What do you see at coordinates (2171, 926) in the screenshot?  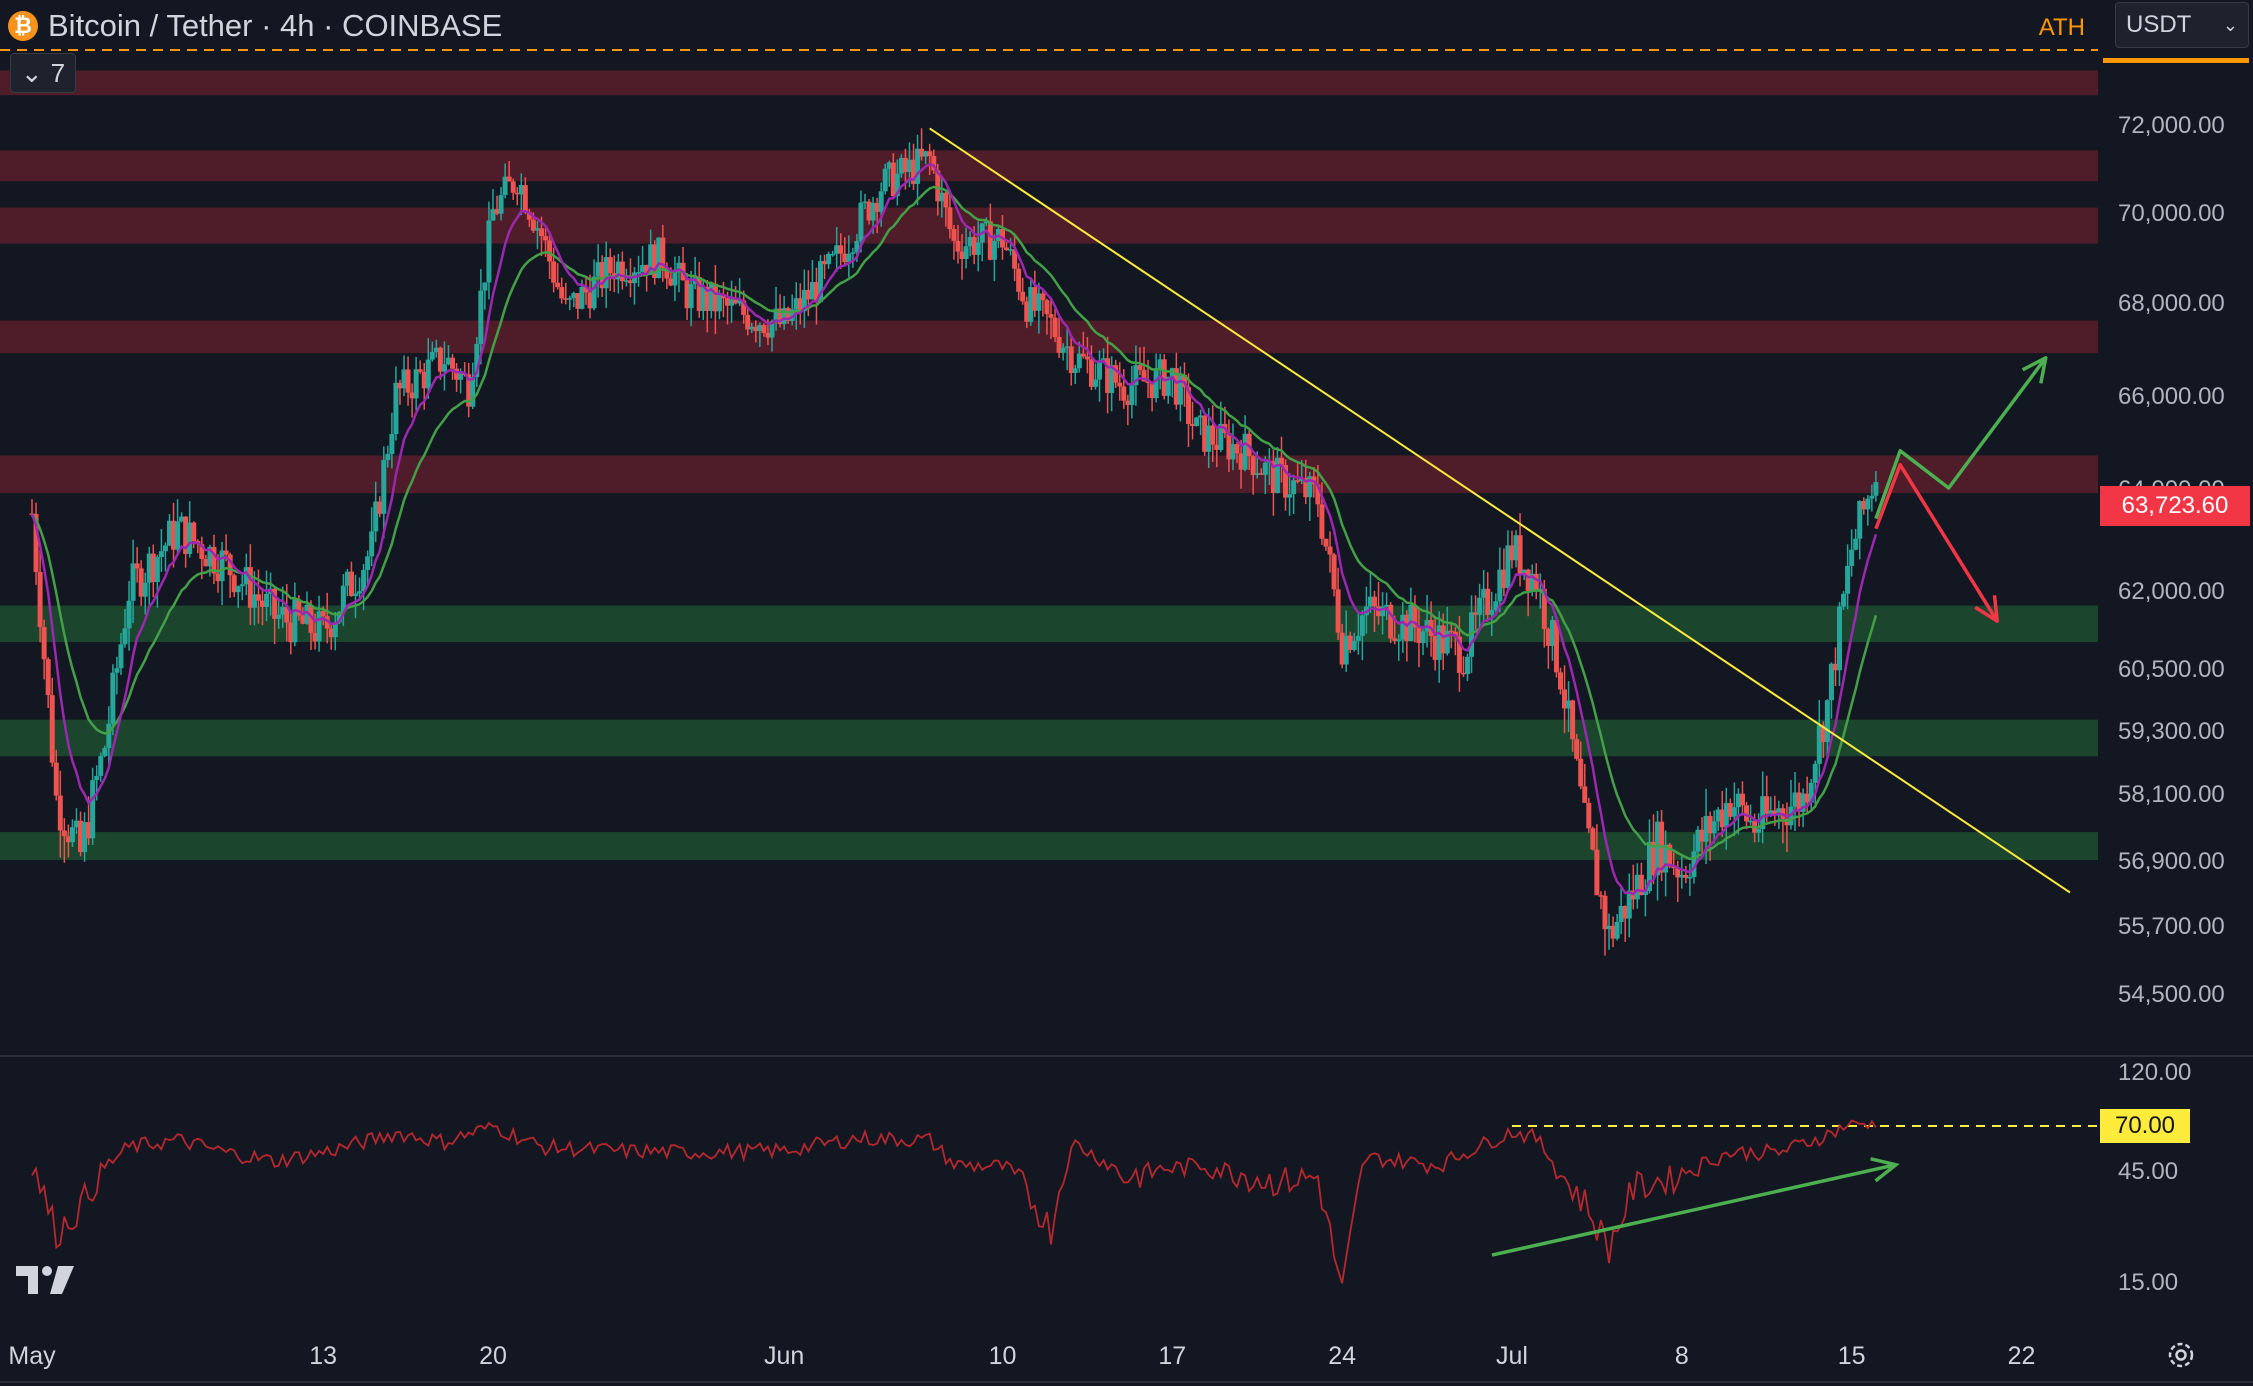 I see `price-tick-label: 55,700.00` at bounding box center [2171, 926].